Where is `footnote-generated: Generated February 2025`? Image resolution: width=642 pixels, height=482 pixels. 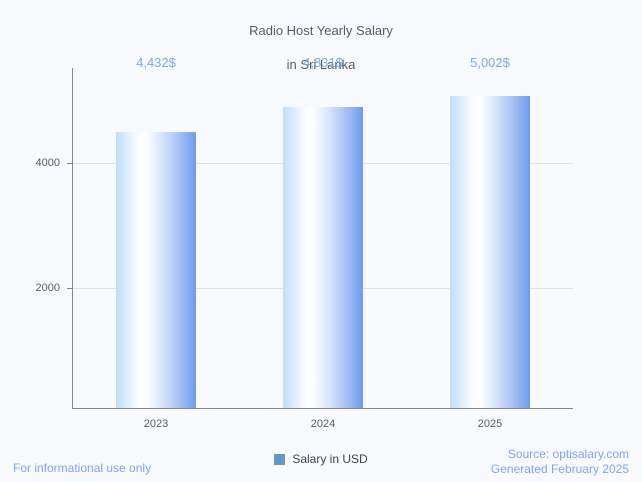
footnote-generated: Generated February 2025 is located at coordinates (559, 469).